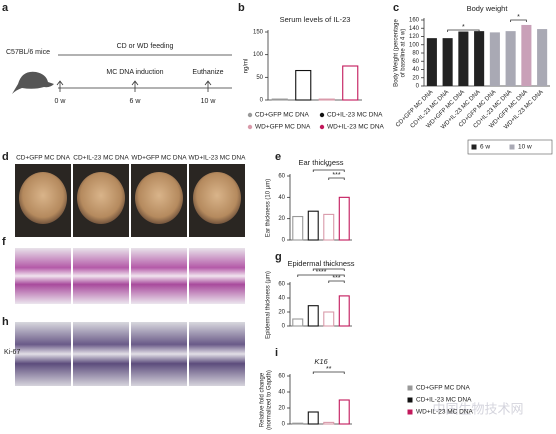  What do you see at coordinates (28, 52) in the screenshot?
I see `strain: C57BL/6 mice` at bounding box center [28, 52].